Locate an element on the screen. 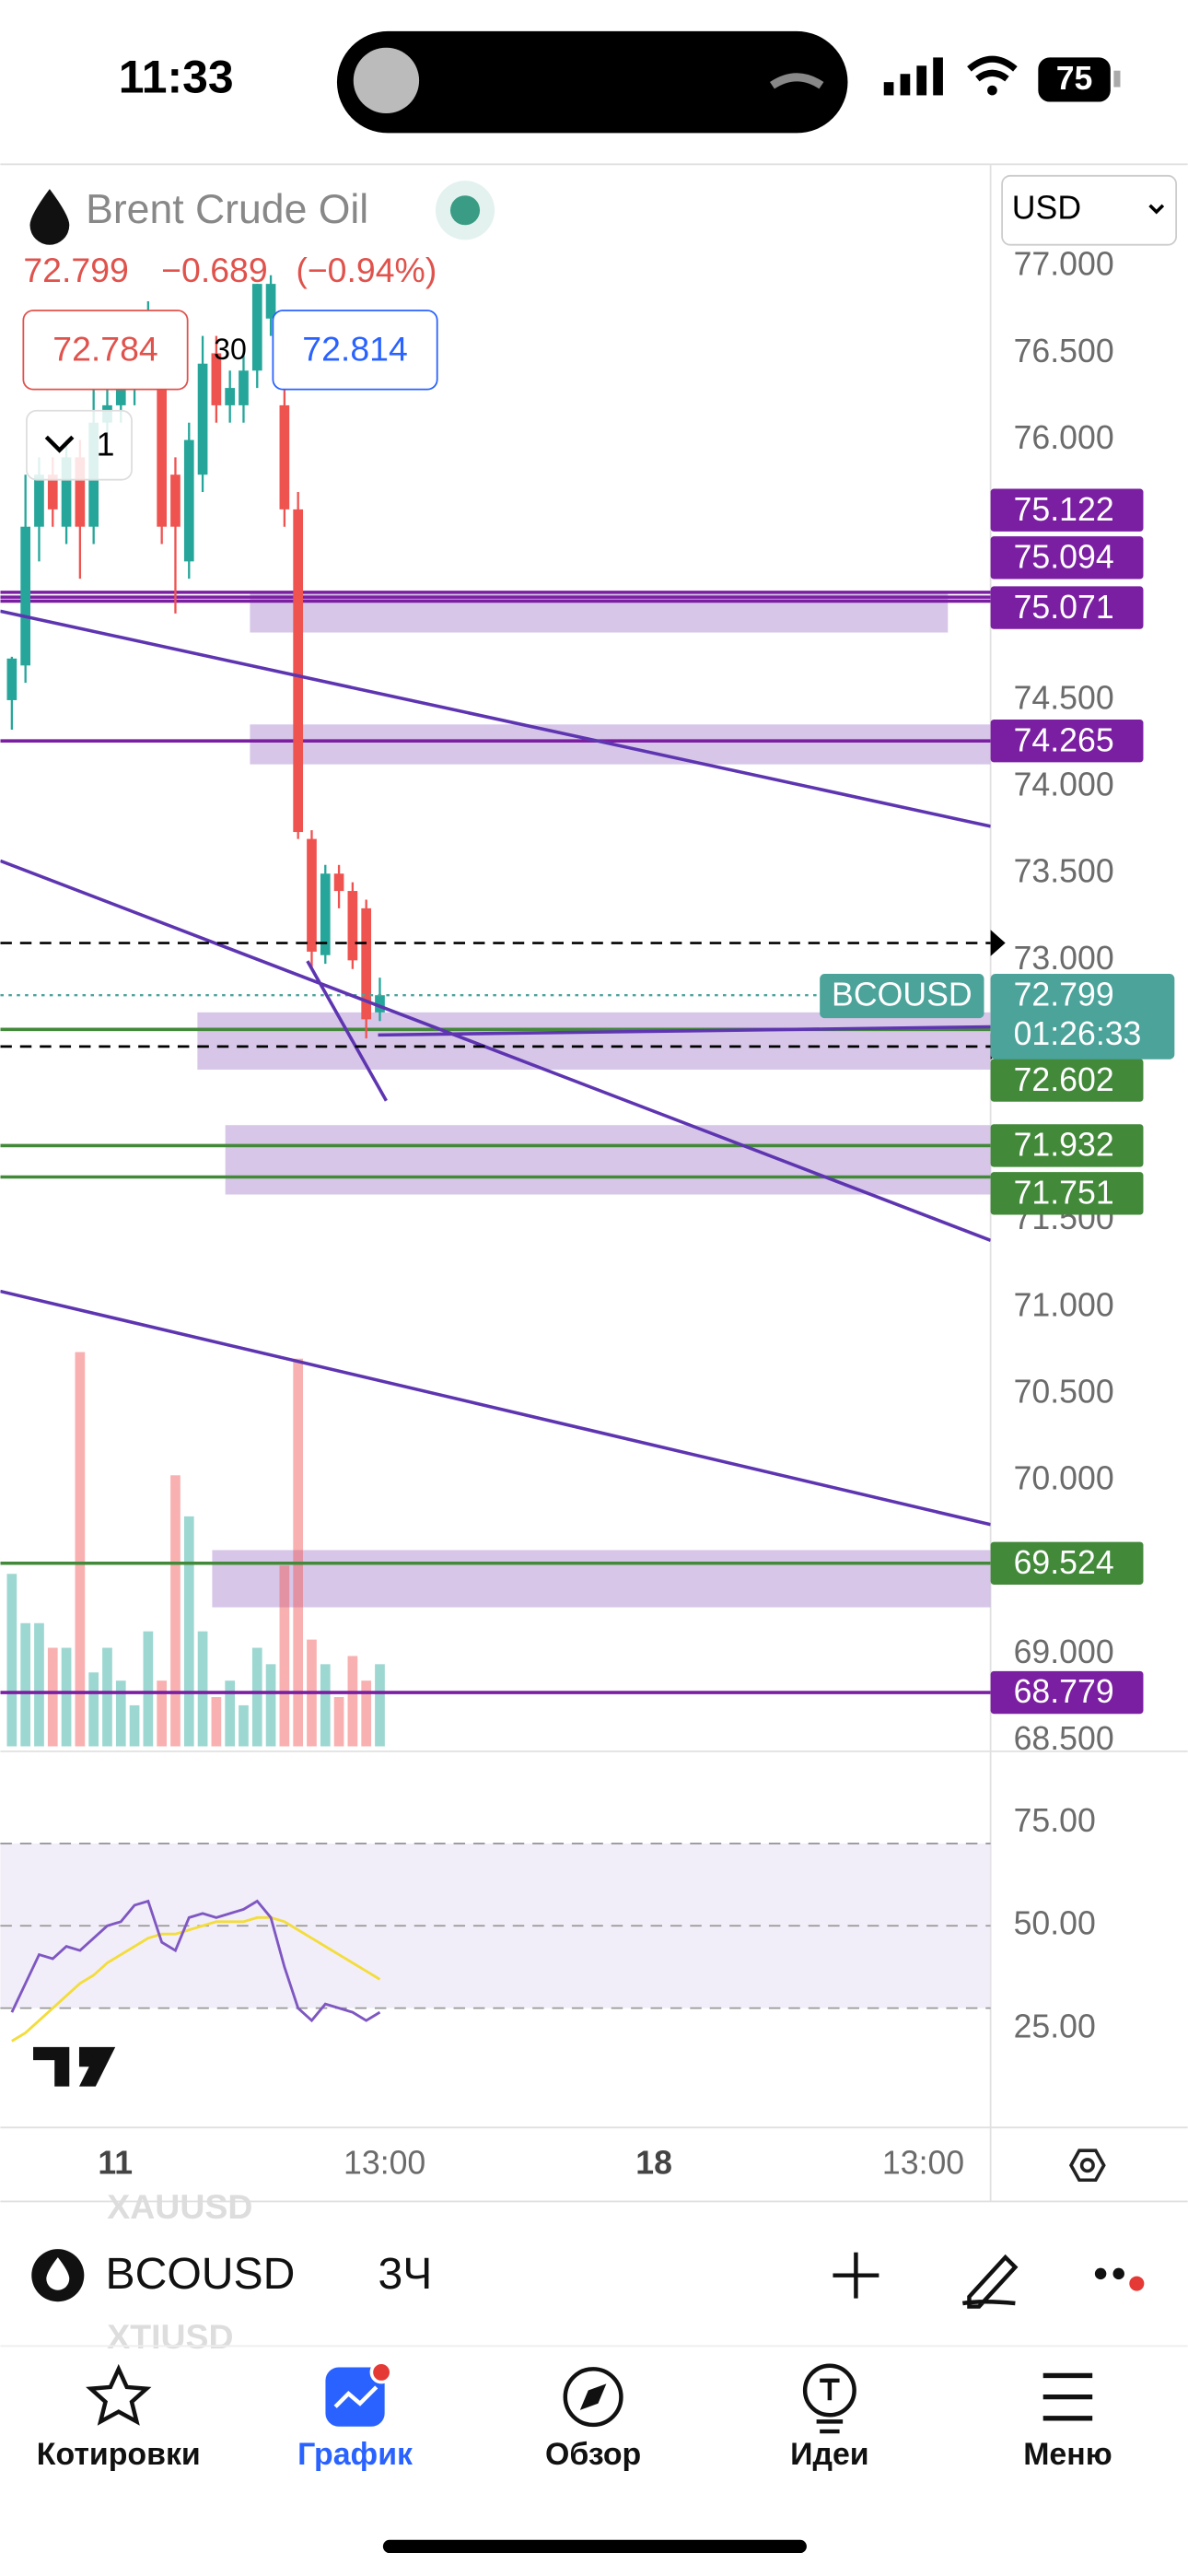 The height and width of the screenshot is (2576, 1188). rsi-pane is located at coordinates (496, 1943).